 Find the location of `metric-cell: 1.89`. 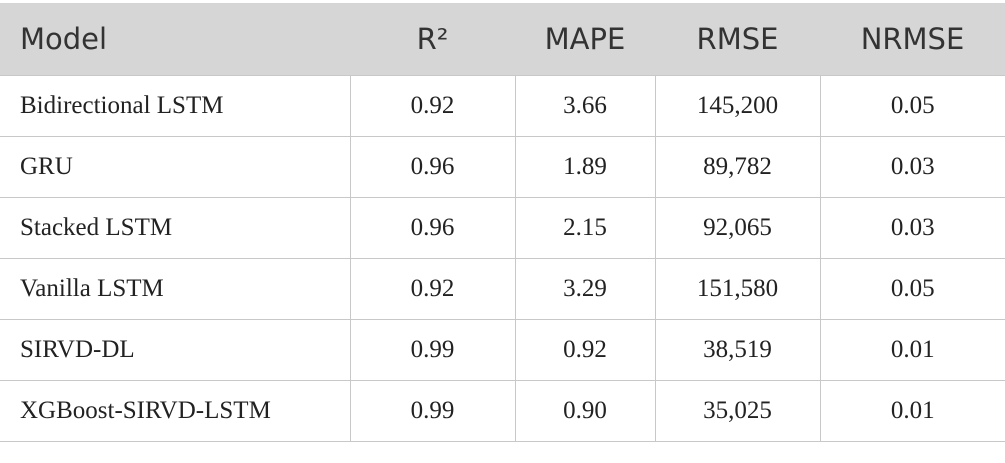

metric-cell: 1.89 is located at coordinates (585, 167).